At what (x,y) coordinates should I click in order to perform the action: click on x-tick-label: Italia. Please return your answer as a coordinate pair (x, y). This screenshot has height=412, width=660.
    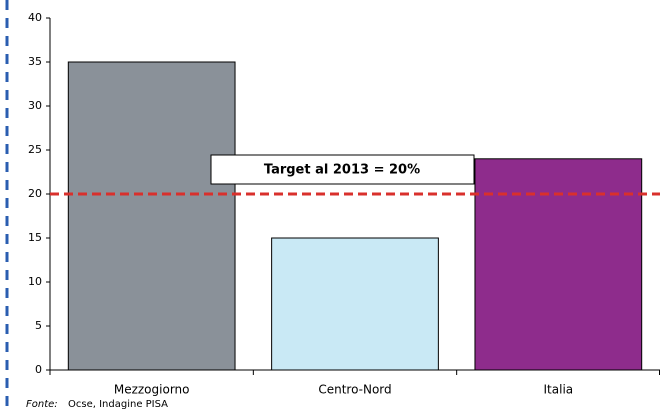
    Looking at the image, I should click on (559, 390).